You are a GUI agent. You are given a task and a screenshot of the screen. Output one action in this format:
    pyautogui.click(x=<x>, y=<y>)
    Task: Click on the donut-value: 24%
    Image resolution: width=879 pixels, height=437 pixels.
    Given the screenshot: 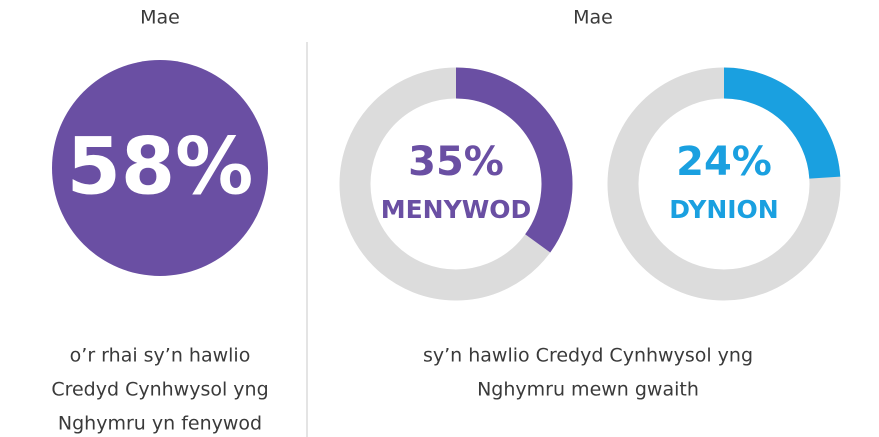 What is the action you would take?
    pyautogui.click(x=724, y=162)
    